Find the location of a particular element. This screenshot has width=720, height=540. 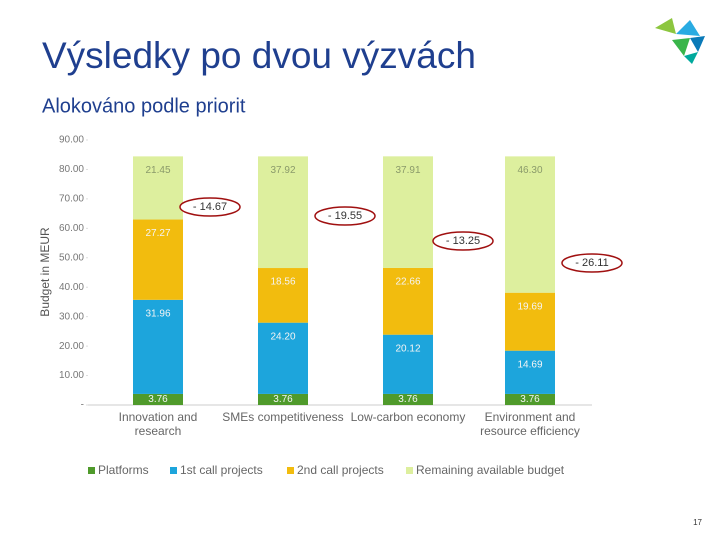

x-label-box: Innovation and research is located at coordinates (158, 424).